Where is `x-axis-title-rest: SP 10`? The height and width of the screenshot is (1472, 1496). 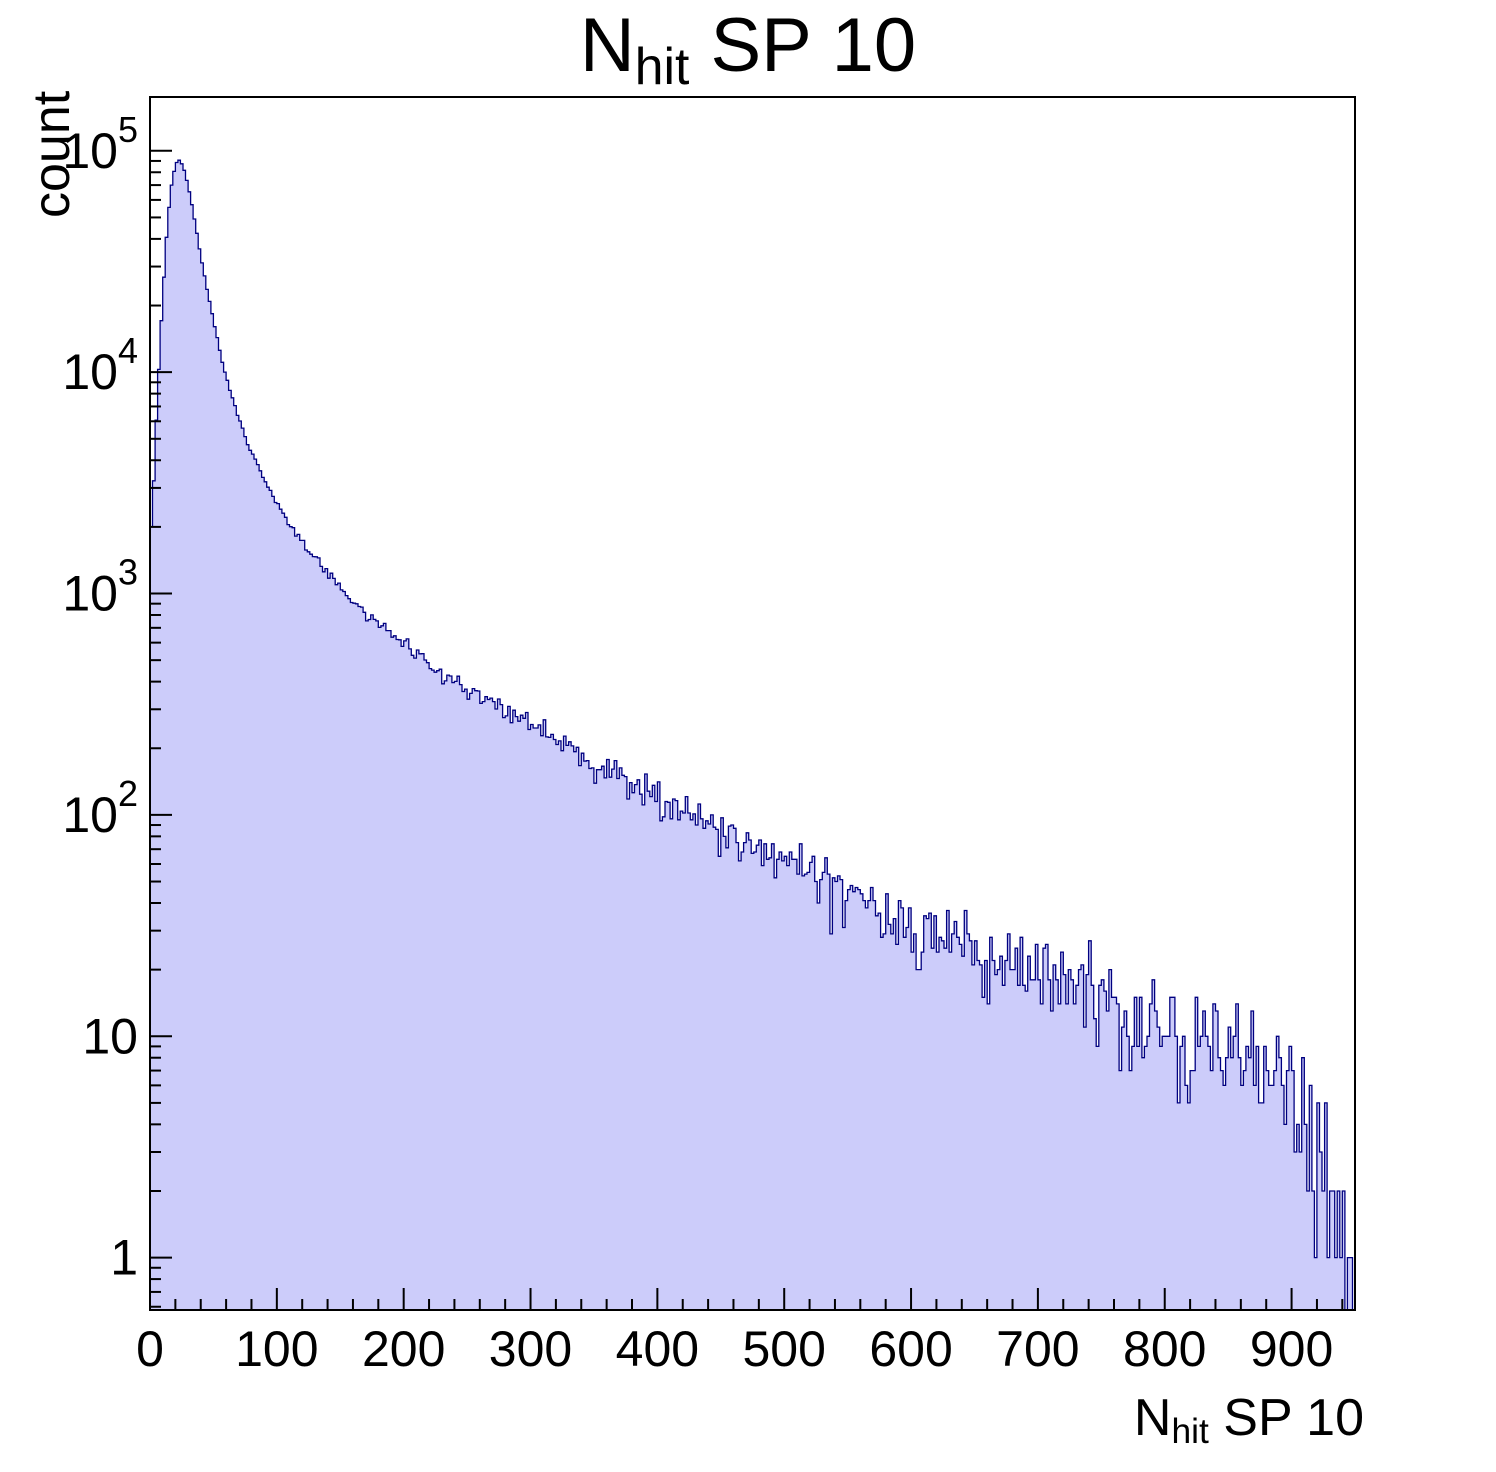 x-axis-title-rest: SP 10 is located at coordinates (1286, 1418).